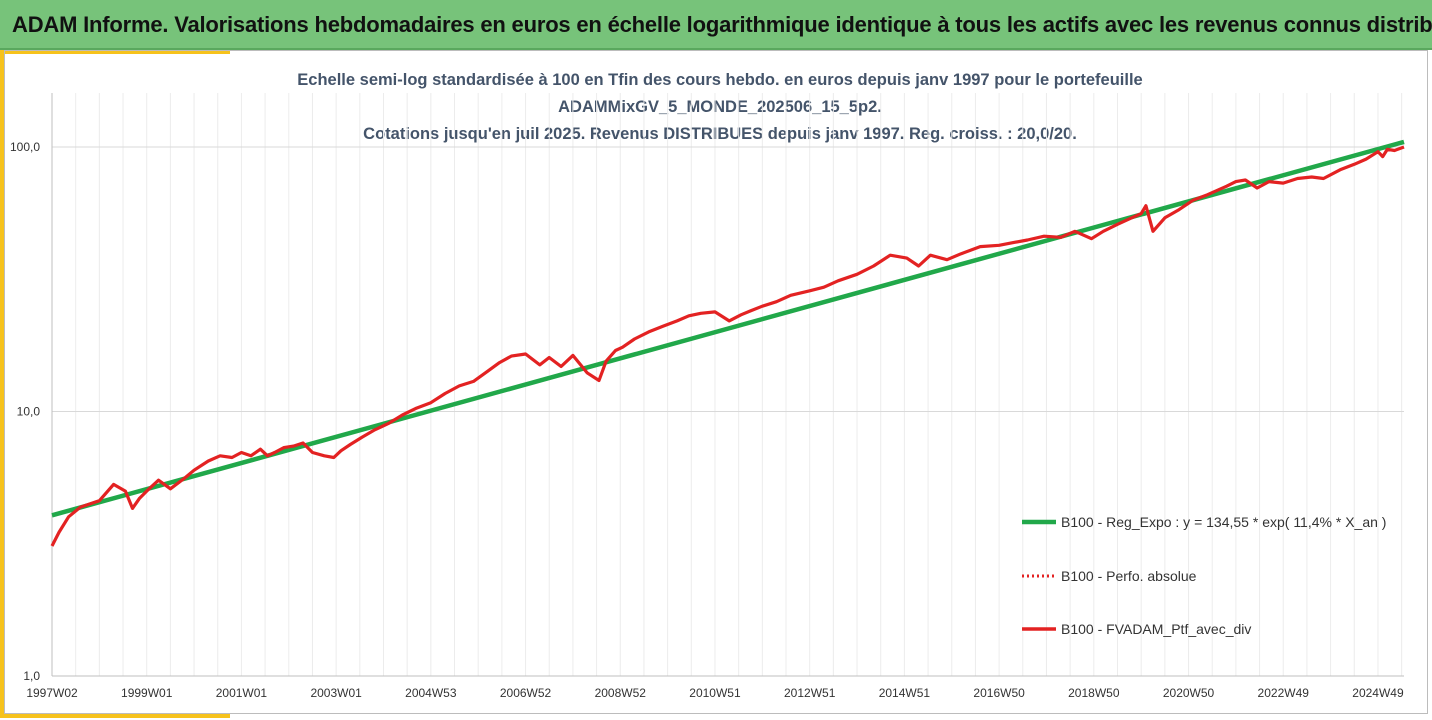 This screenshot has height=720, width=1432. I want to click on accent-bar-bottom, so click(115, 716).